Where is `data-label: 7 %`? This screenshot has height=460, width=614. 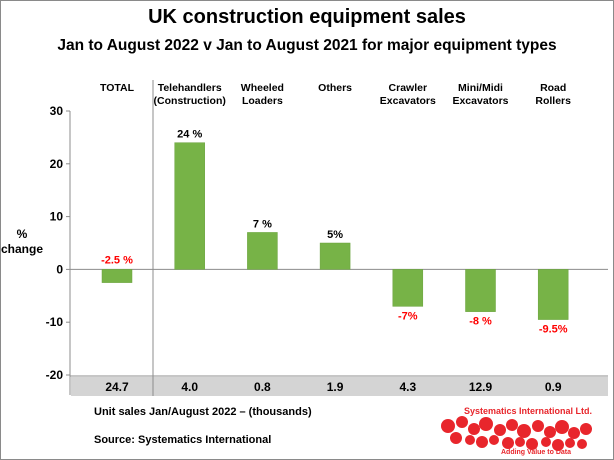 data-label: 7 % is located at coordinates (262, 224).